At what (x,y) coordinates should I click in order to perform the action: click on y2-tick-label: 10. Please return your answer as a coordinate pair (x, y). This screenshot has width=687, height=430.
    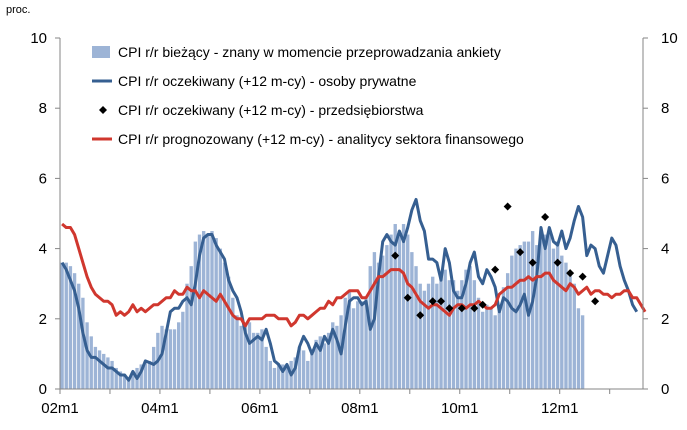
    Looking at the image, I should click on (669, 38).